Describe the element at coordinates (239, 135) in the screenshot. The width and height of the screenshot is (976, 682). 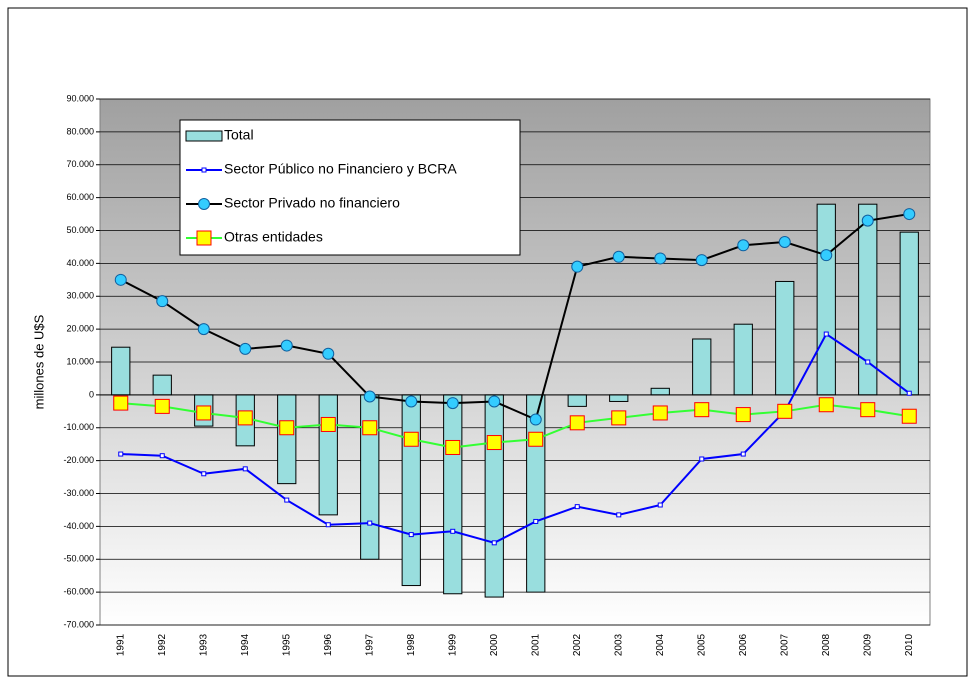
I see `legend-label: Total` at that location.